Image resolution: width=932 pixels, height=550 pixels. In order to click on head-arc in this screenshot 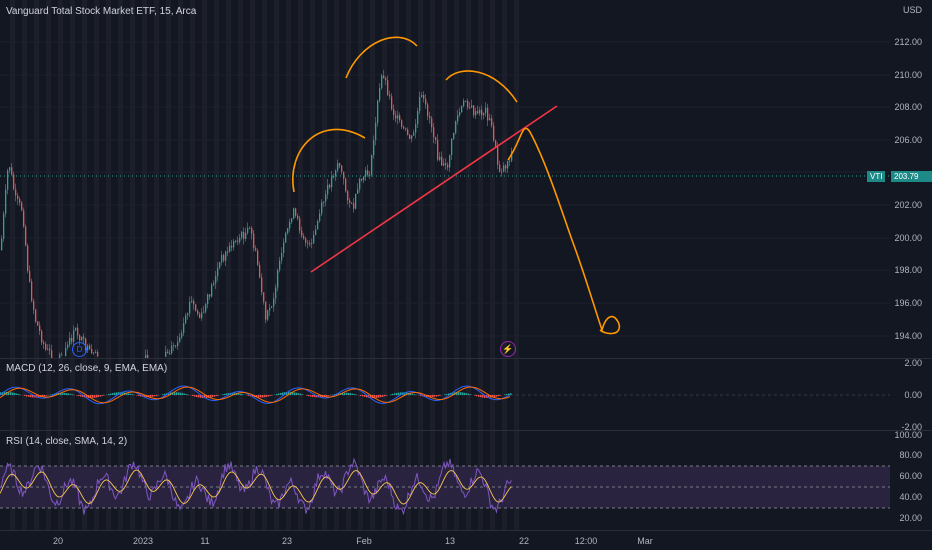, I will do `click(381, 57)`.